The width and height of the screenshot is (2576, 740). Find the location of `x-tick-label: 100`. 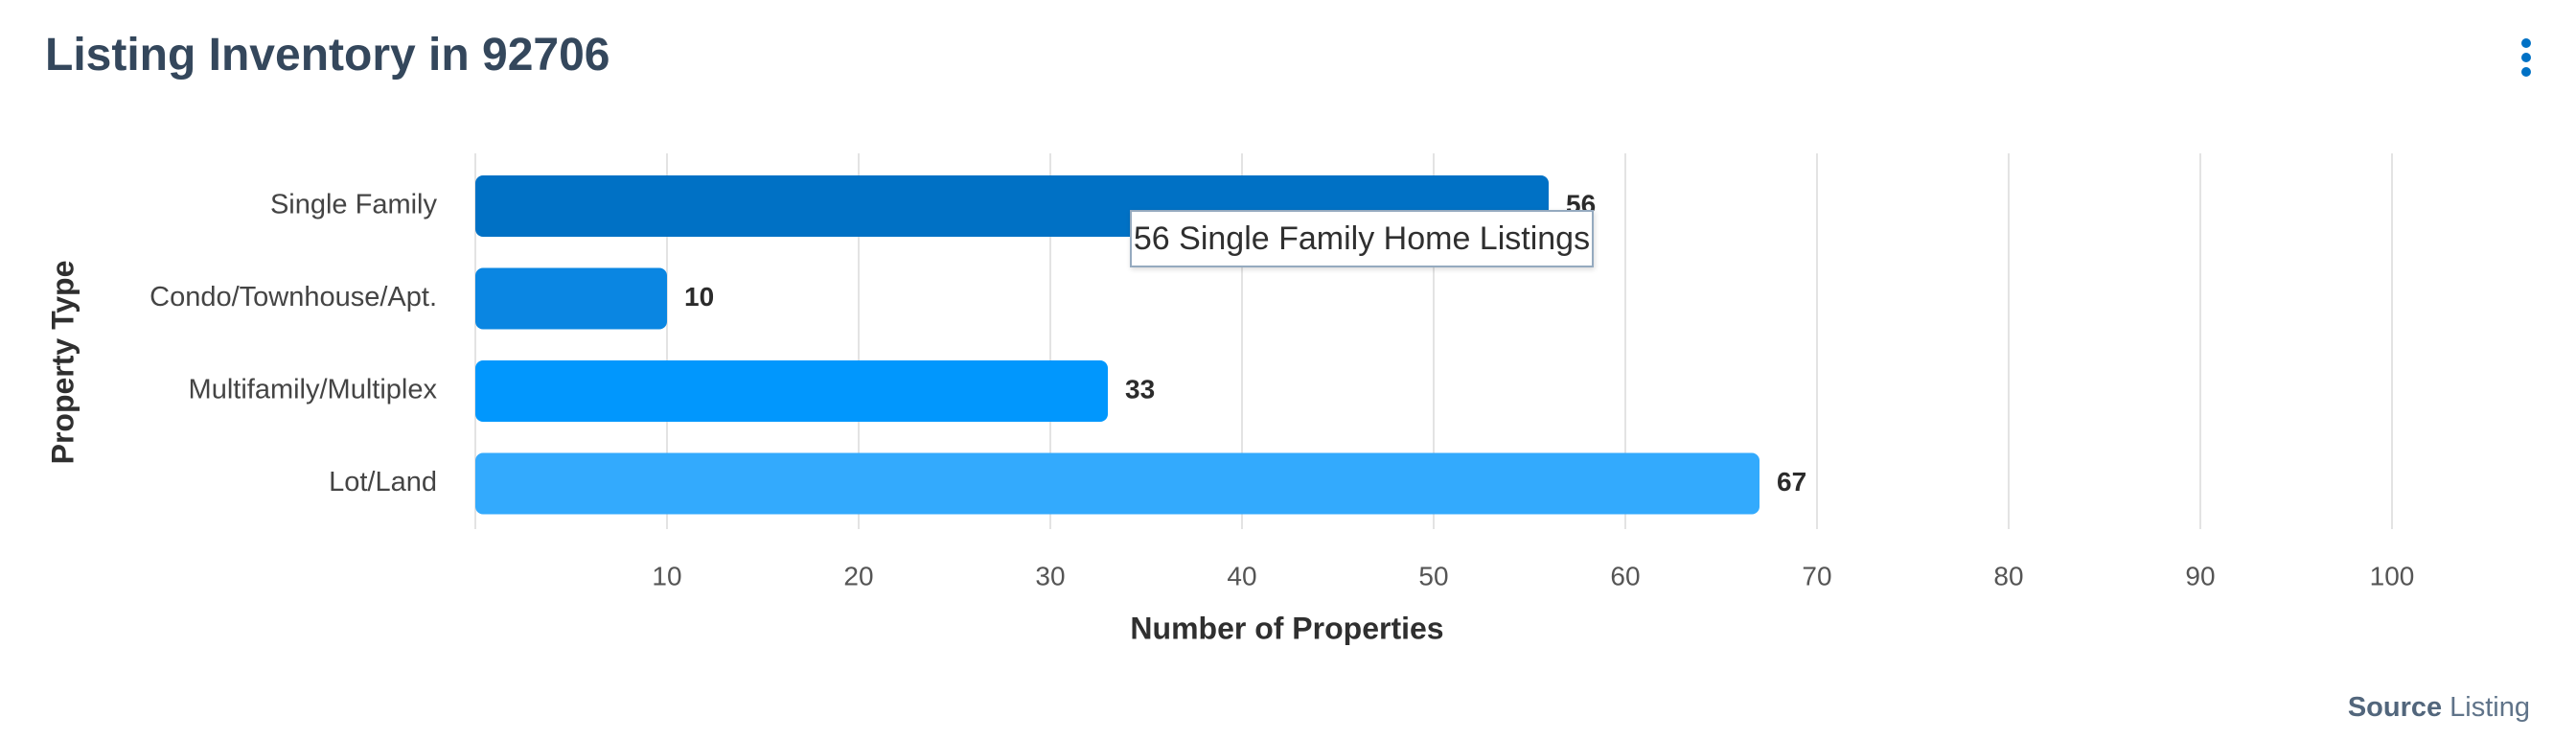

x-tick-label: 100 is located at coordinates (2392, 575).